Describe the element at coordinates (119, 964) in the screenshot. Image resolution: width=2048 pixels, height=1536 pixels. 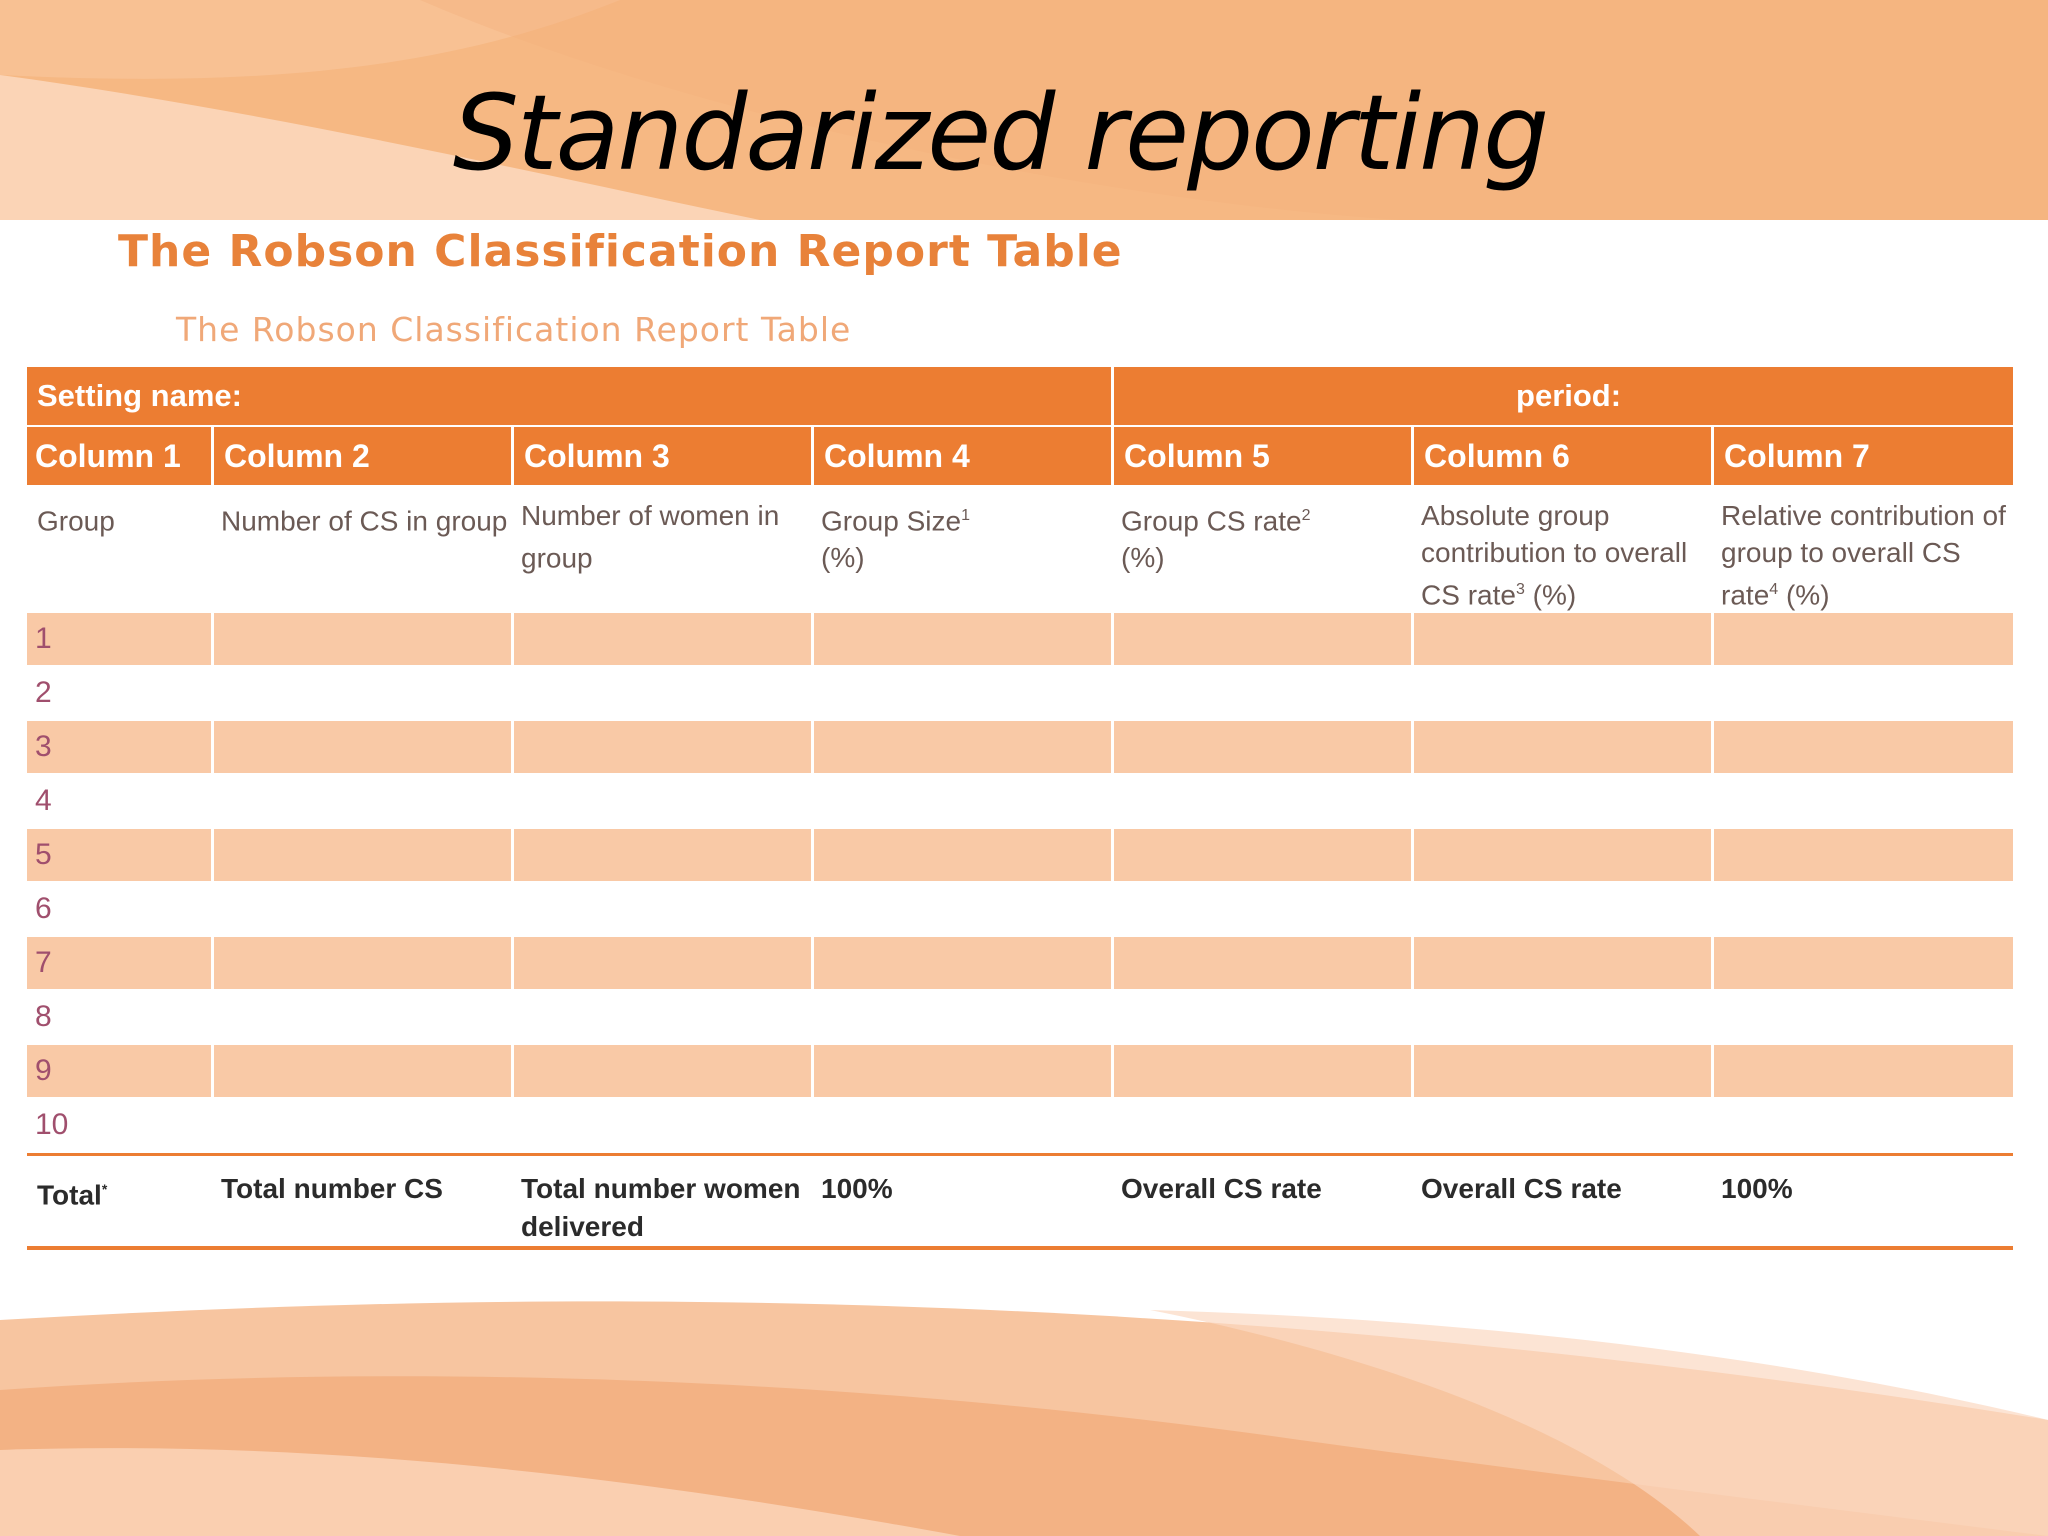
I see `group-number: 7` at that location.